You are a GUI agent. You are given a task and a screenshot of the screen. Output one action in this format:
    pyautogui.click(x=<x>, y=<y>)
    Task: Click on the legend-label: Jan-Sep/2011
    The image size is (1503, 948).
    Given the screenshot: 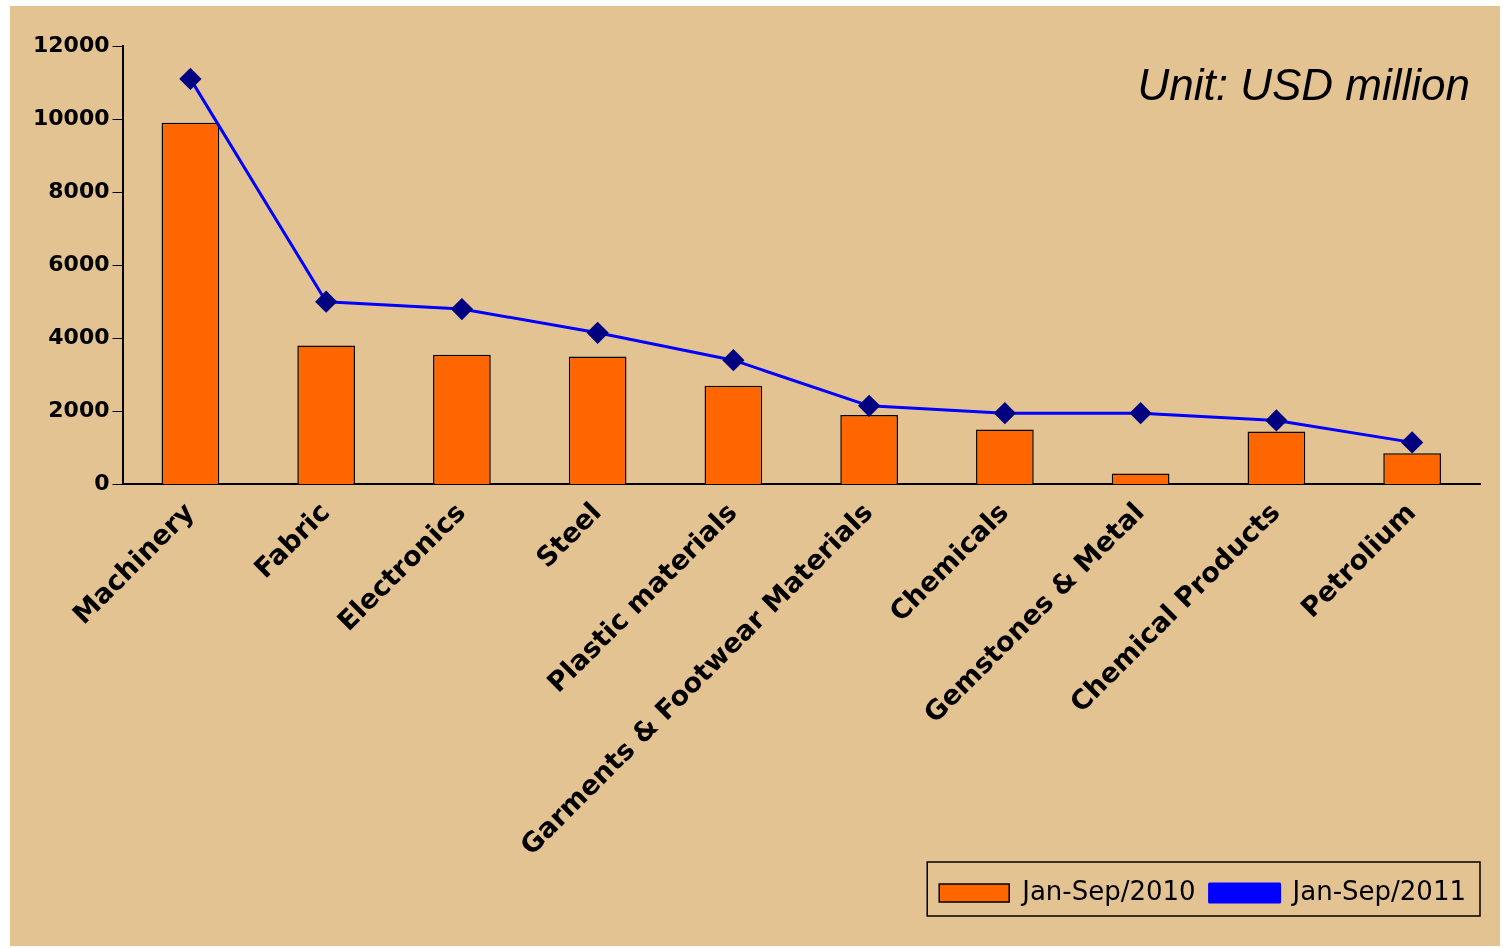 What is the action you would take?
    pyautogui.click(x=1378, y=890)
    